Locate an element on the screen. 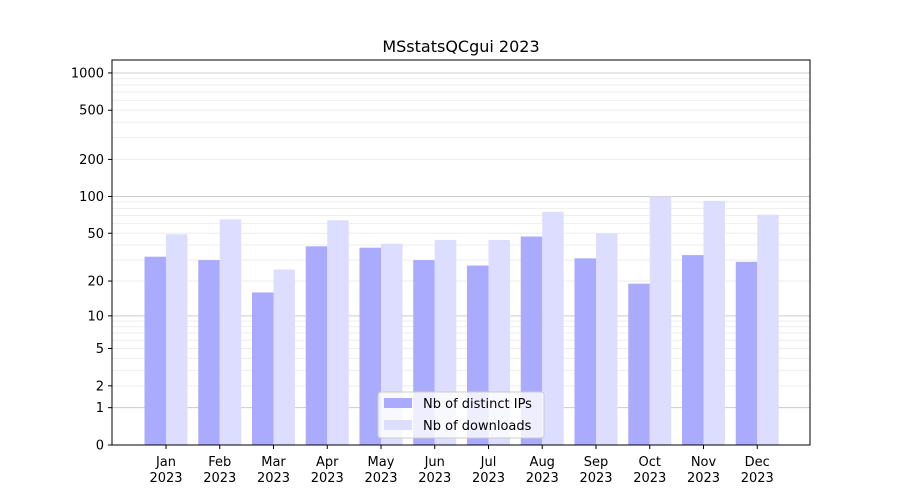 The image size is (900, 504). y-tick-label: 1 is located at coordinates (100, 408).